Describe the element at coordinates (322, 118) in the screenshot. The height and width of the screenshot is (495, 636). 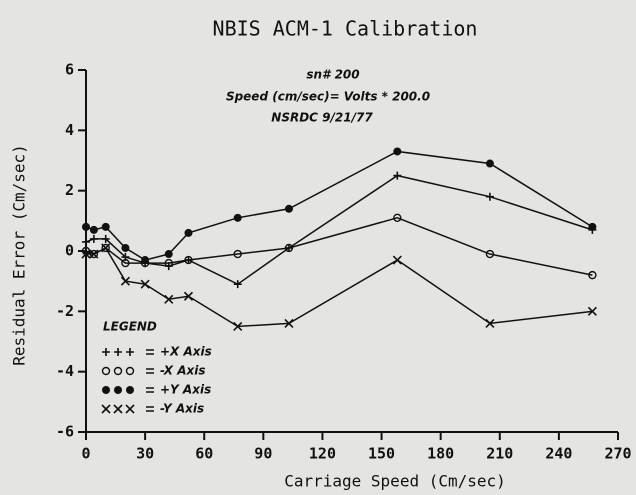
I see `annotation: NSRDC 9/21/77` at that location.